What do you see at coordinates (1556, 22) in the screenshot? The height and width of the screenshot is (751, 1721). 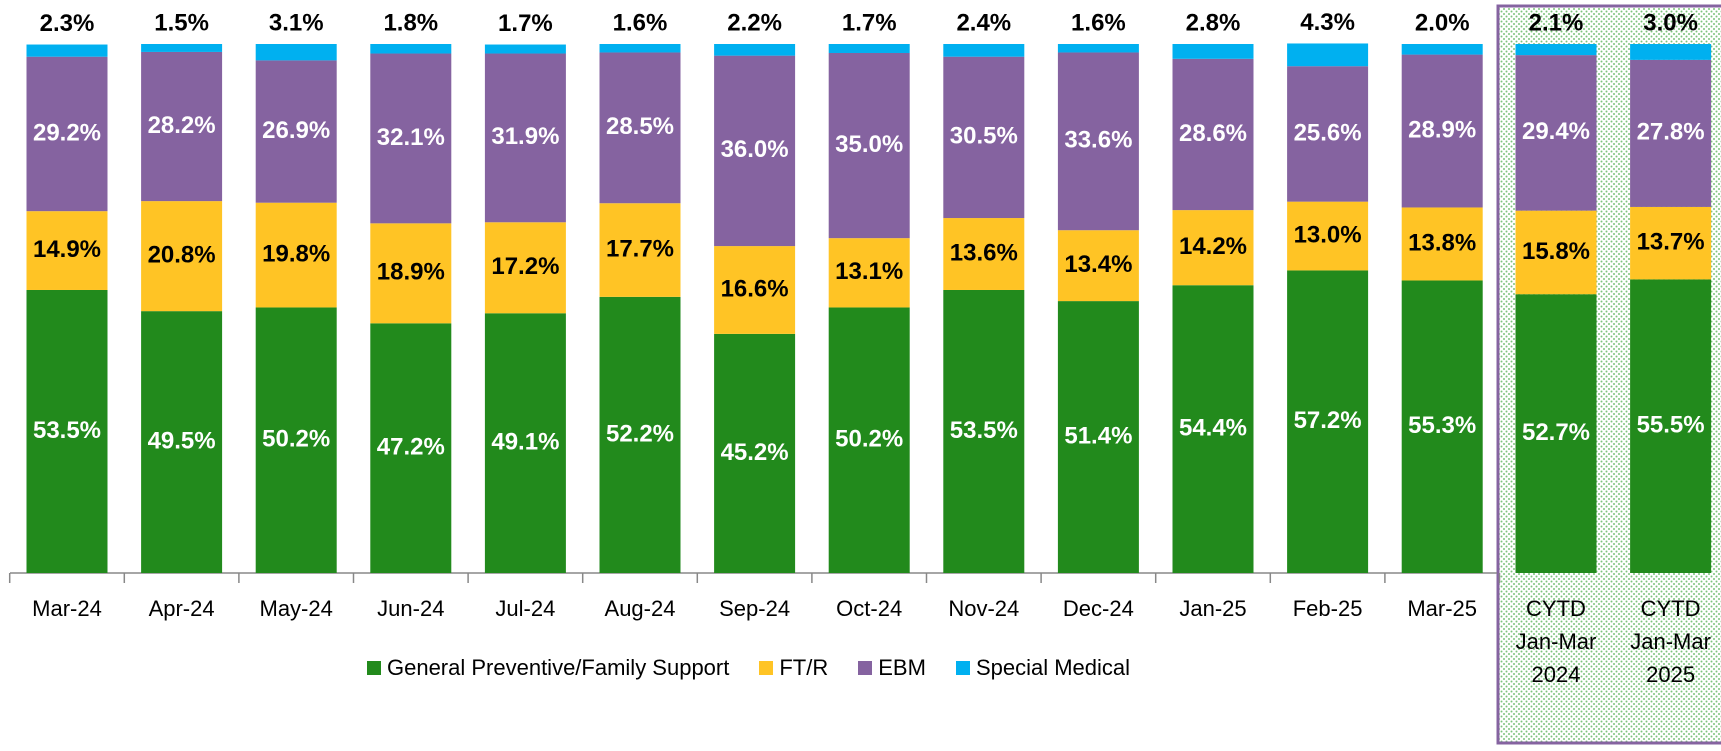 I see `data-label: 2.1%` at bounding box center [1556, 22].